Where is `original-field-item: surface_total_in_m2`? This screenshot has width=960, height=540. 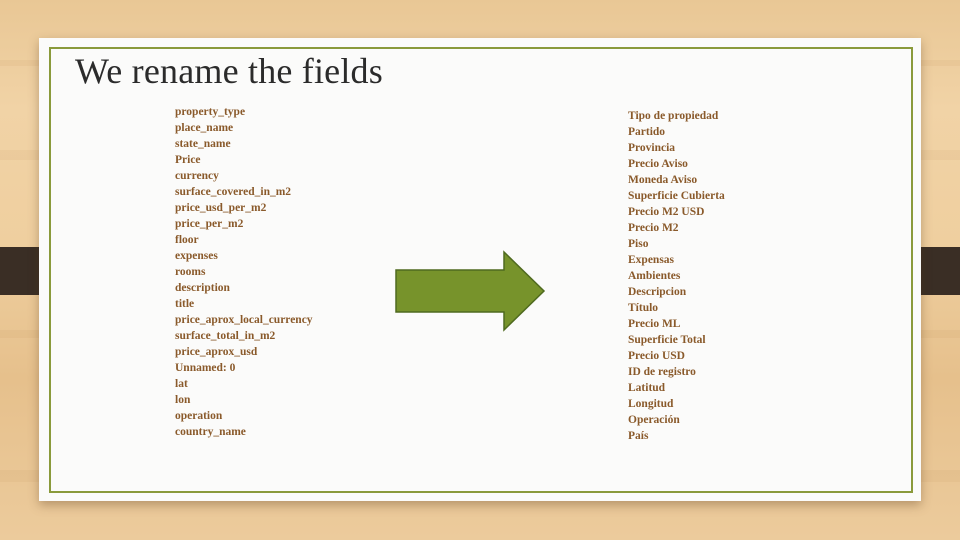
original-field-item: surface_total_in_m2 is located at coordinates (225, 336).